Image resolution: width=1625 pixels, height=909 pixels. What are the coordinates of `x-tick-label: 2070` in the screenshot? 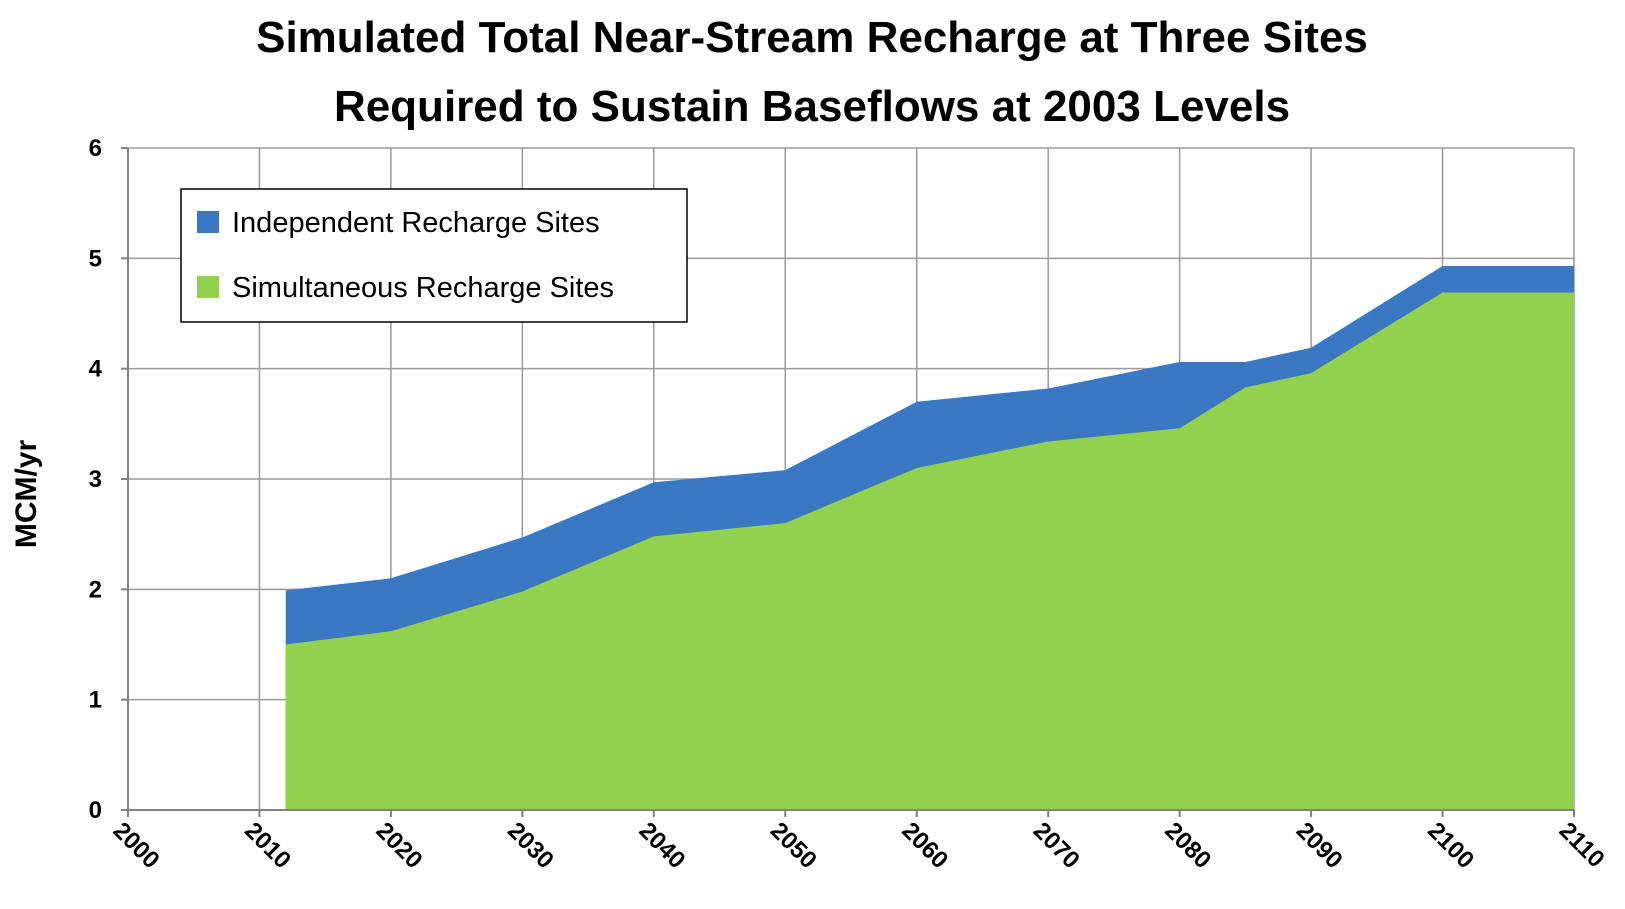 It's located at (1056, 845).